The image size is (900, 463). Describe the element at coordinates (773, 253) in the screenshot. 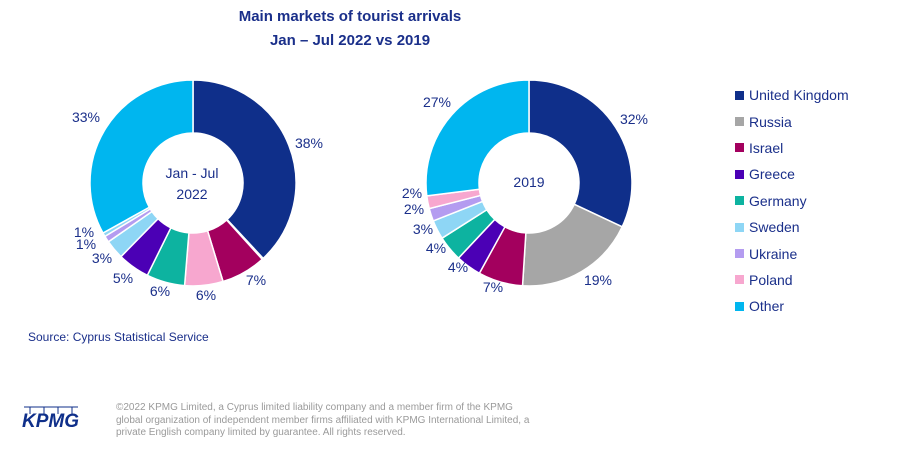

I see `legend-label: Ukraine` at that location.